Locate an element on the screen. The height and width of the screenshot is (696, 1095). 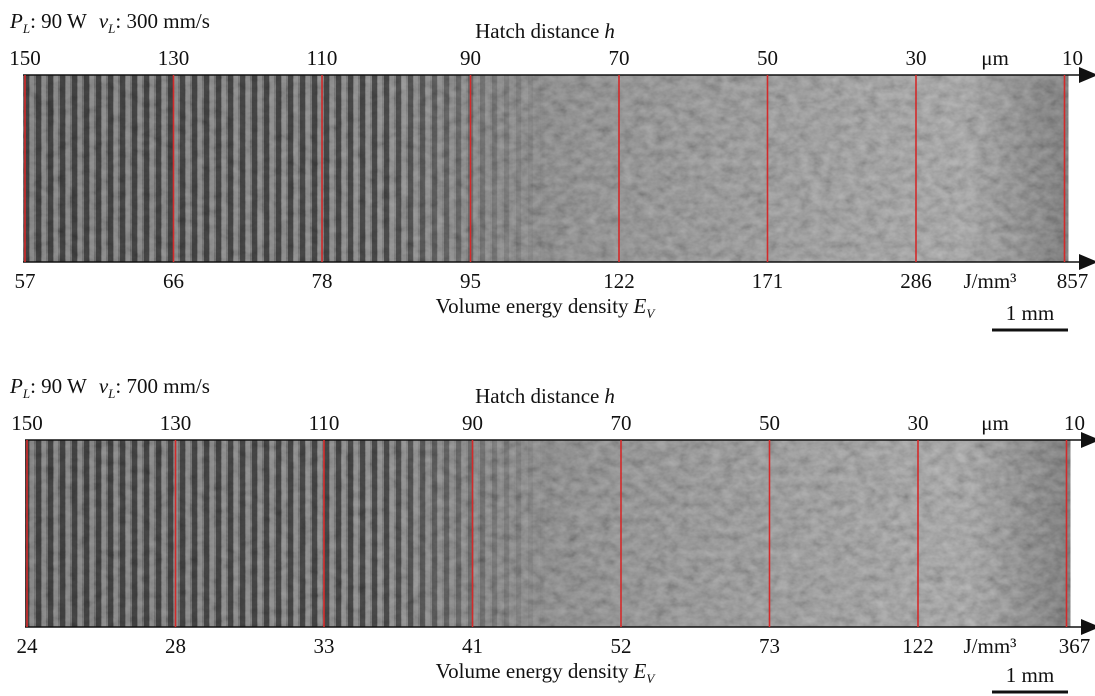
tick-label: 367 is located at coordinates (1075, 646).